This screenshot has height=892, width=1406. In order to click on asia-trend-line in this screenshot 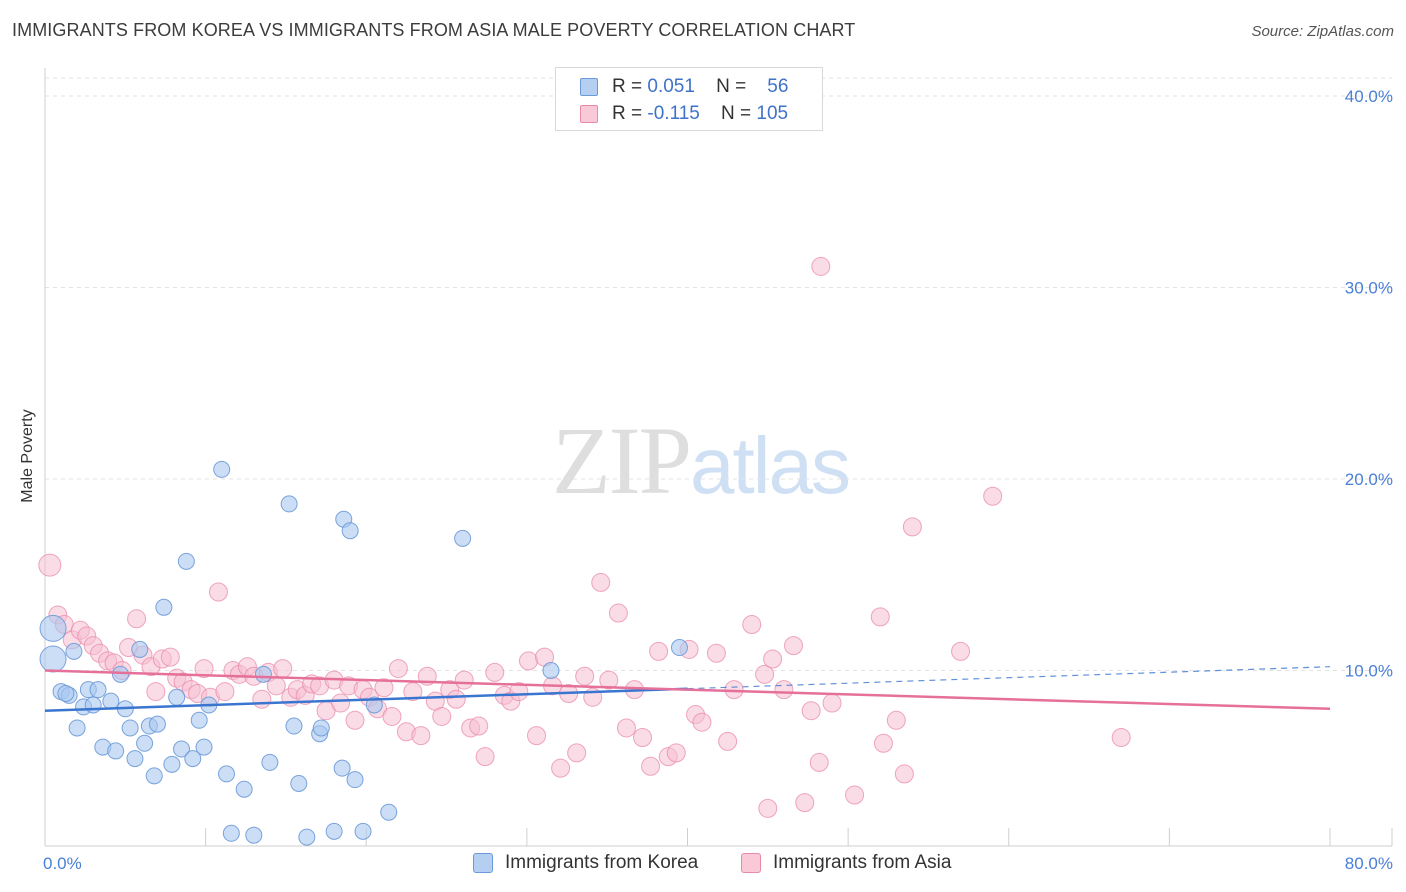, I will do `click(687, 690)`.